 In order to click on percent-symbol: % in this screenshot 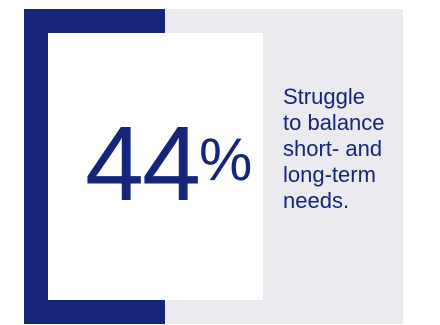, I will do `click(226, 159)`.